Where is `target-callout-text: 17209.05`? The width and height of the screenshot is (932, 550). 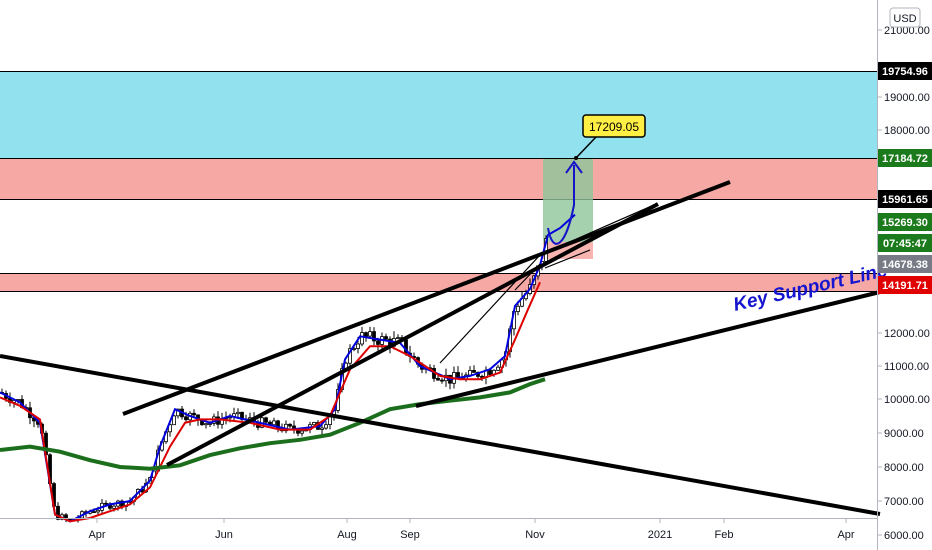 target-callout-text: 17209.05 is located at coordinates (614, 127).